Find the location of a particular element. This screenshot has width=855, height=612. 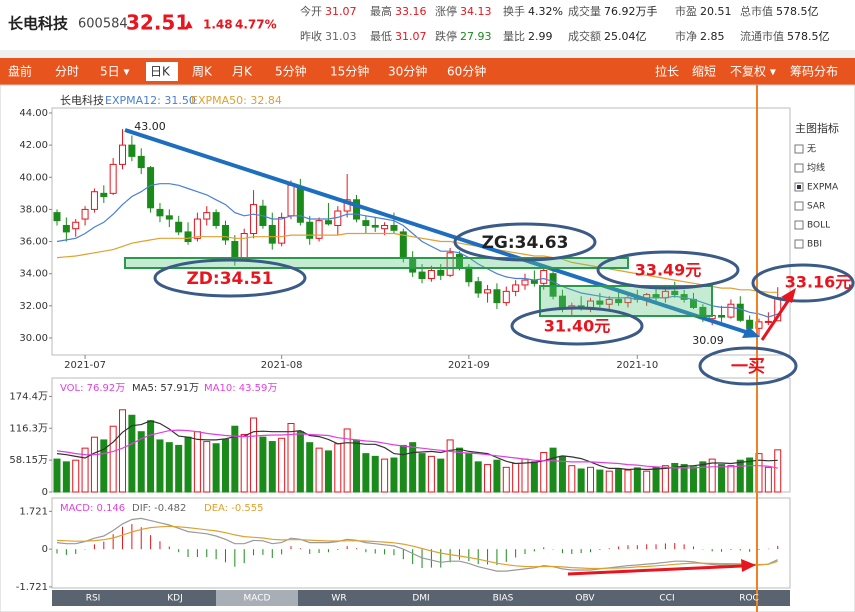

legend-entry: EXPMA12: 31.50 is located at coordinates (150, 100).